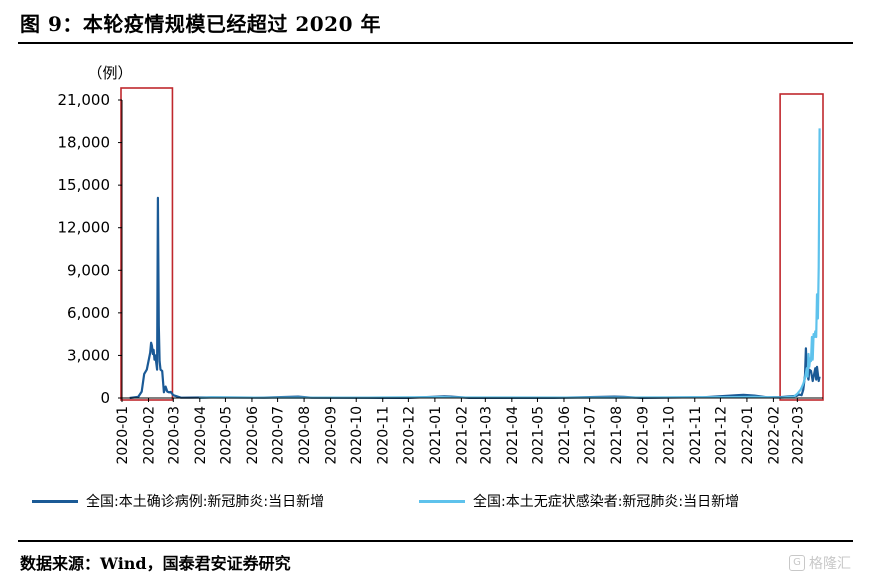 This screenshot has width=871, height=579. Describe the element at coordinates (435, 541) in the screenshot. I see `footer-rule` at that location.